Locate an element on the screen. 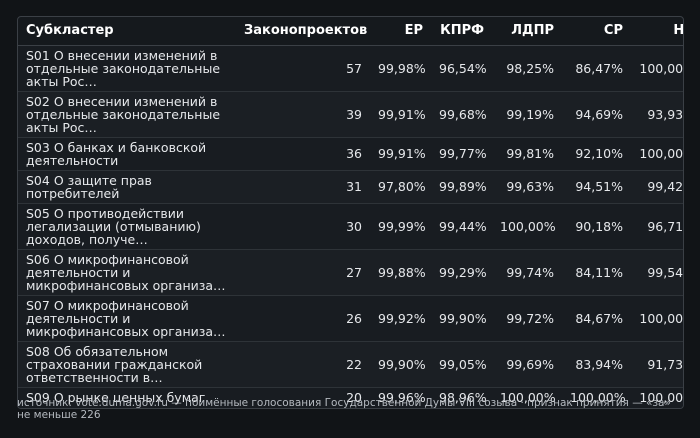 The width and height of the screenshot is (700, 438). cell-er: 99,92% is located at coordinates (400, 318).